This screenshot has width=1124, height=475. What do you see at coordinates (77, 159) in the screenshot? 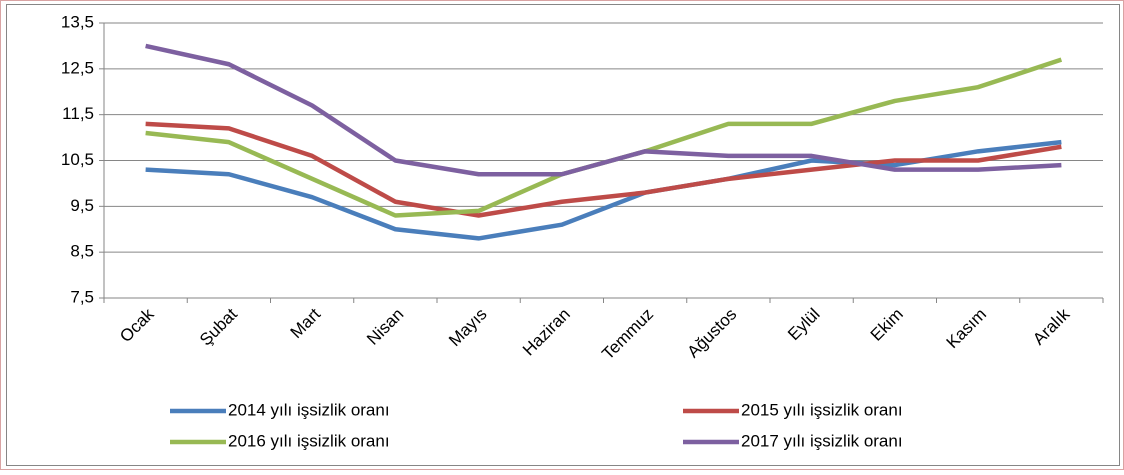
I see `y-tick-label: 10,5` at bounding box center [77, 159].